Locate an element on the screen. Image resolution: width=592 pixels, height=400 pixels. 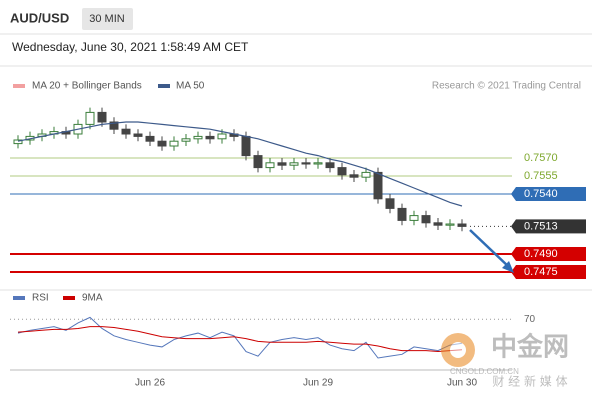
x-tick-label: Jun 30 is located at coordinates (462, 383).